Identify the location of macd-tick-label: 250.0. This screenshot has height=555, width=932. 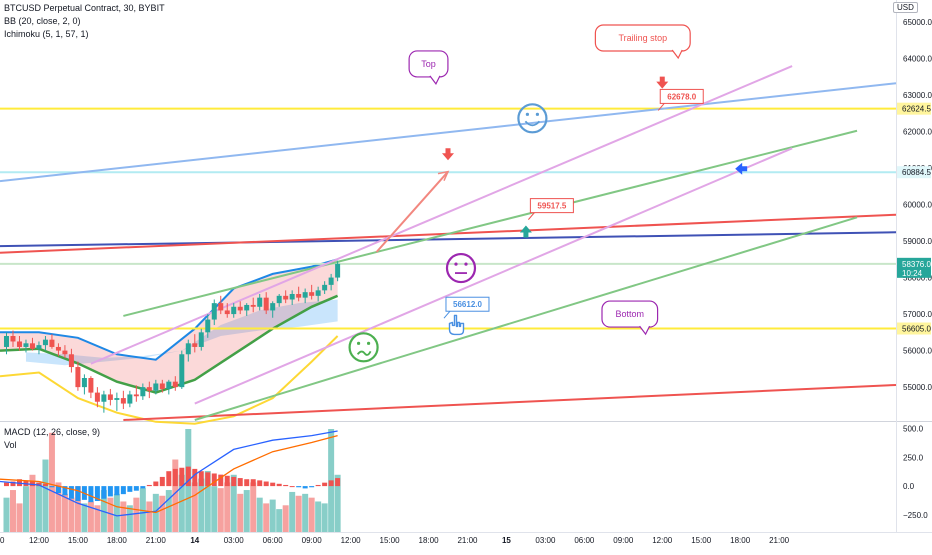
(913, 457).